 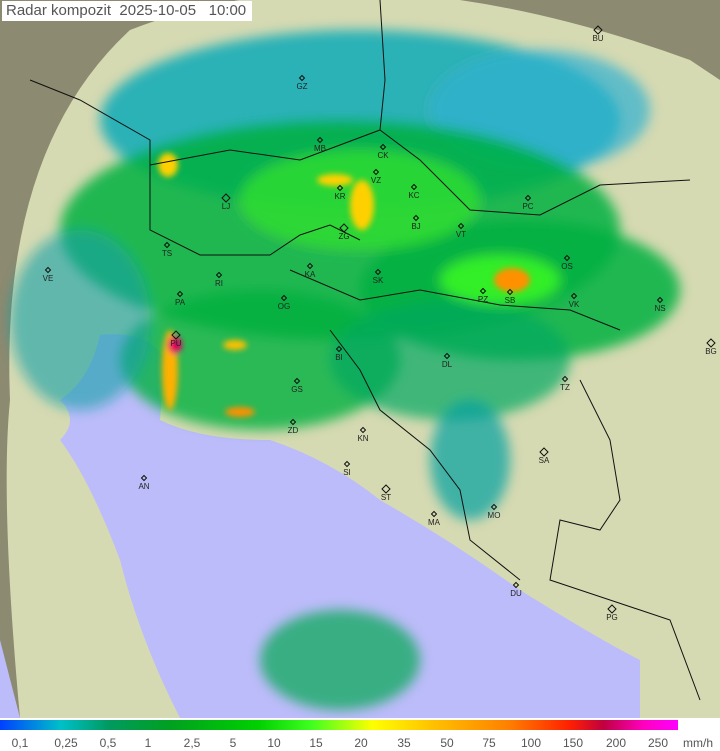 I want to click on city-label: MA, so click(x=434, y=522).